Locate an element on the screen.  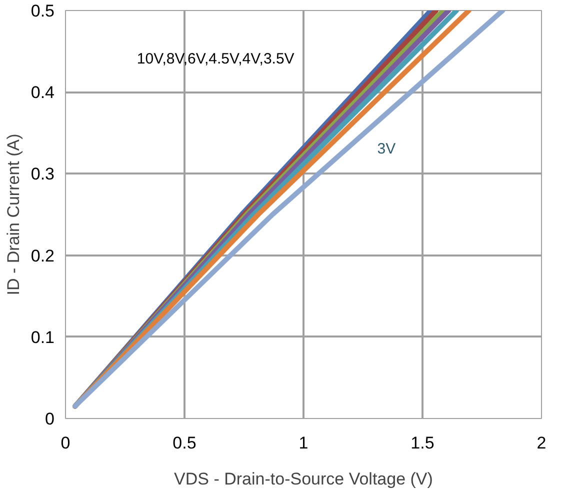
y-tick-label: 0.2 is located at coordinates (42, 256).